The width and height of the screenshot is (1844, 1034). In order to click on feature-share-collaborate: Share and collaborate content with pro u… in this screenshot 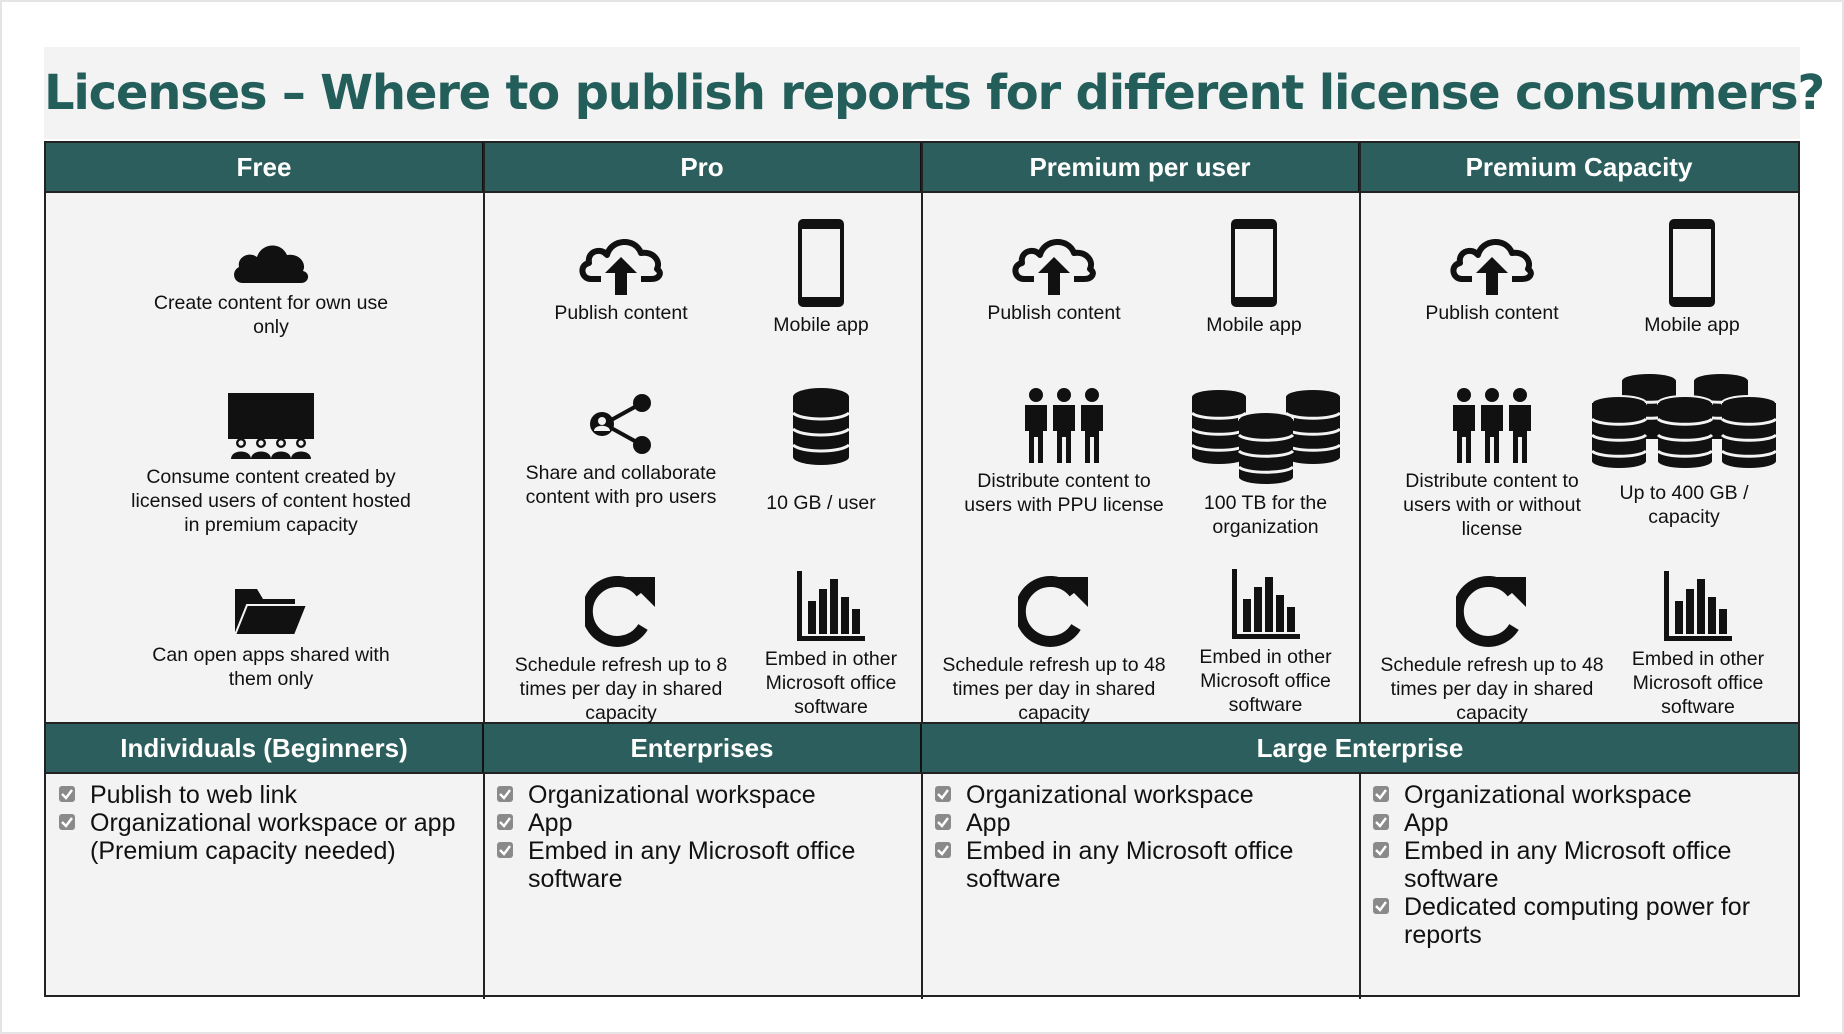, I will do `click(621, 451)`.